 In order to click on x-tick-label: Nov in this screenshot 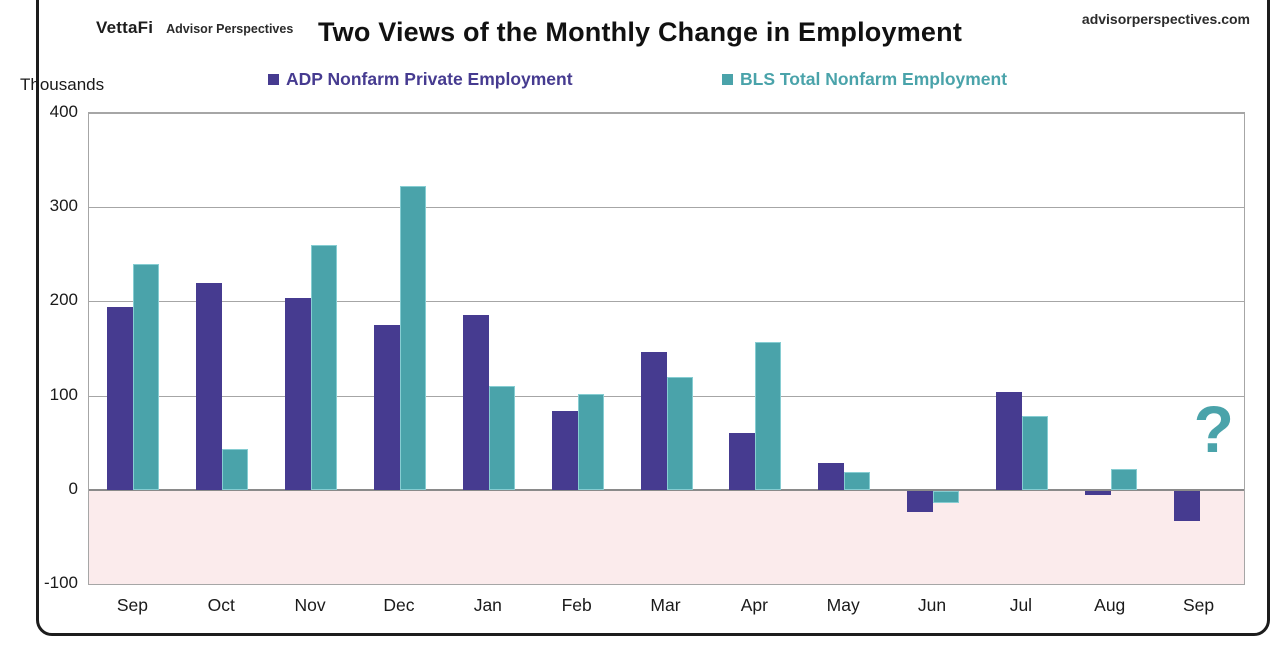, I will do `click(310, 605)`.